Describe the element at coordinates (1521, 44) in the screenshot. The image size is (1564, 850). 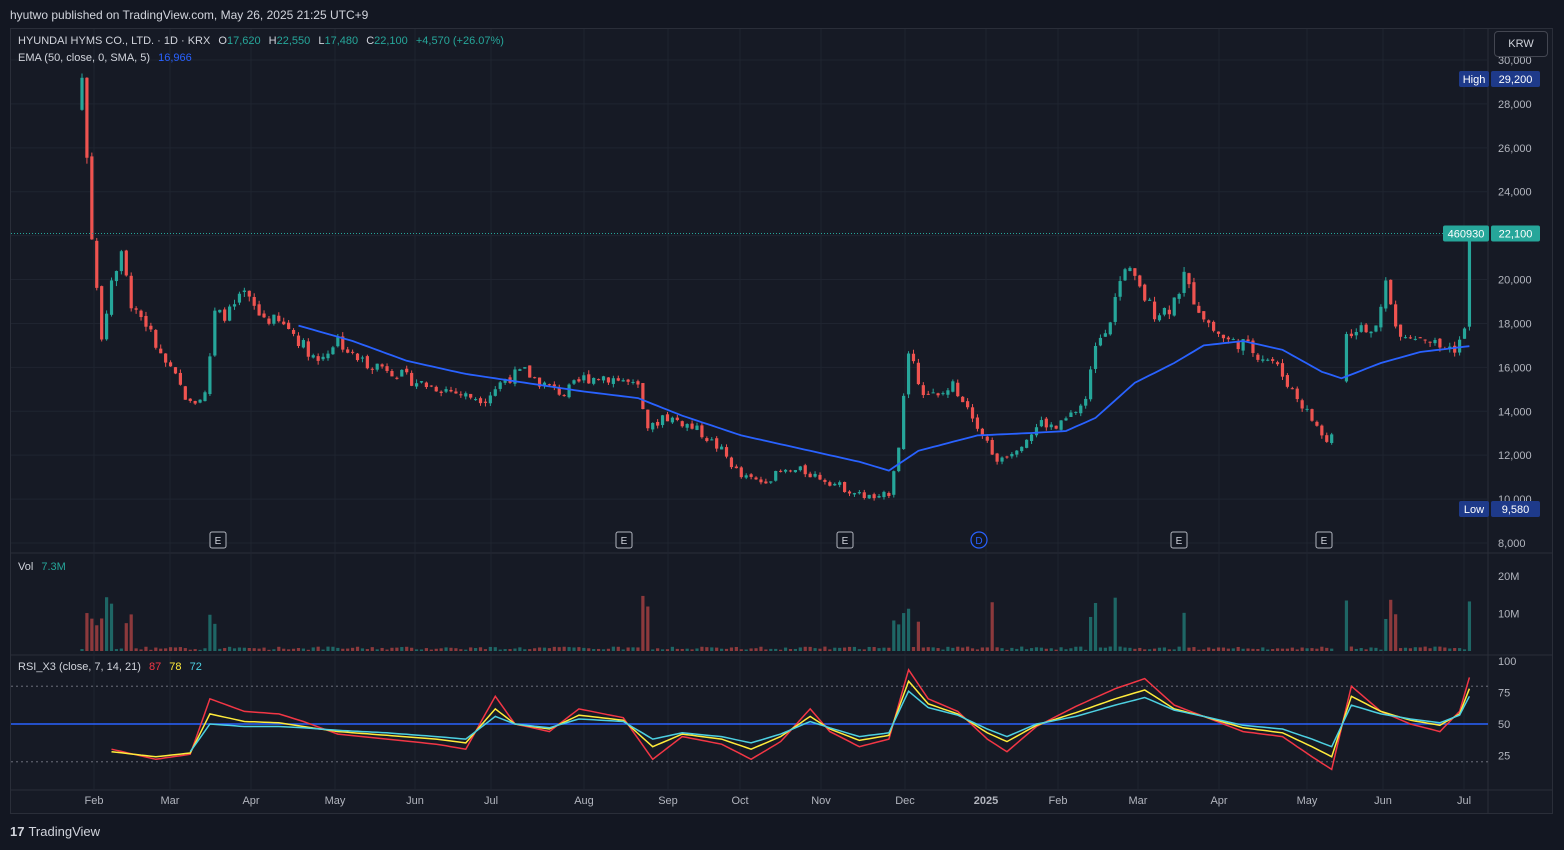
I see `currency-button: KRW` at that location.